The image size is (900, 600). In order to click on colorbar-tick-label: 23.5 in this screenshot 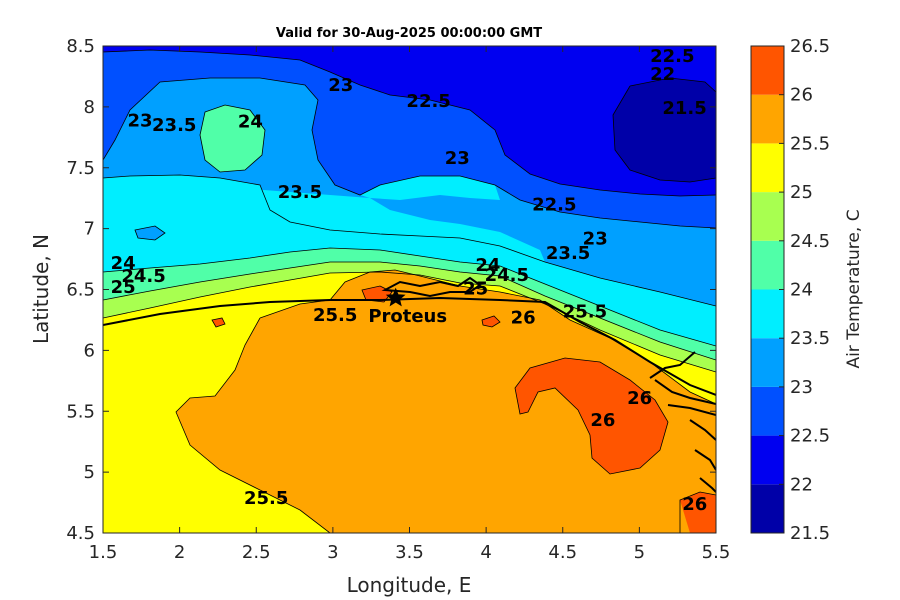, I will do `click(810, 338)`.